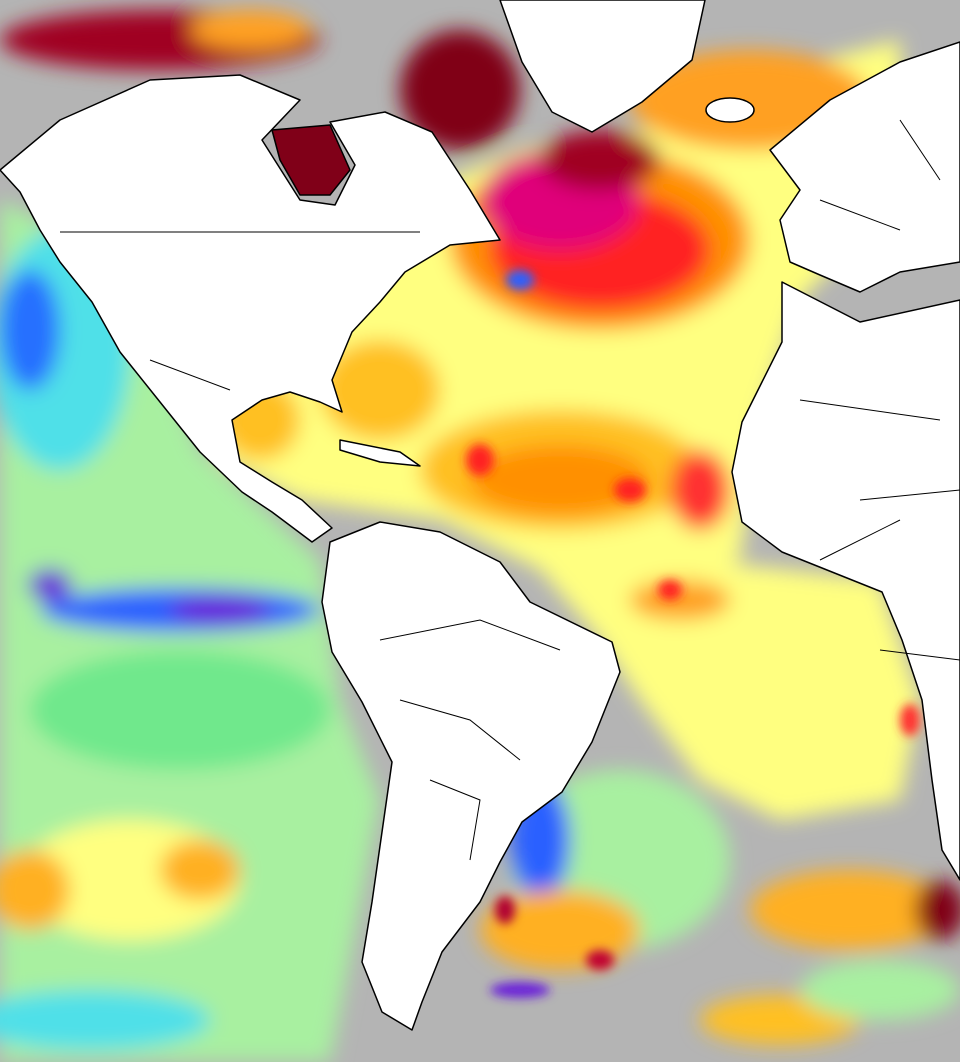 The height and width of the screenshot is (1062, 960). I want to click on land-greenland, so click(602, 66).